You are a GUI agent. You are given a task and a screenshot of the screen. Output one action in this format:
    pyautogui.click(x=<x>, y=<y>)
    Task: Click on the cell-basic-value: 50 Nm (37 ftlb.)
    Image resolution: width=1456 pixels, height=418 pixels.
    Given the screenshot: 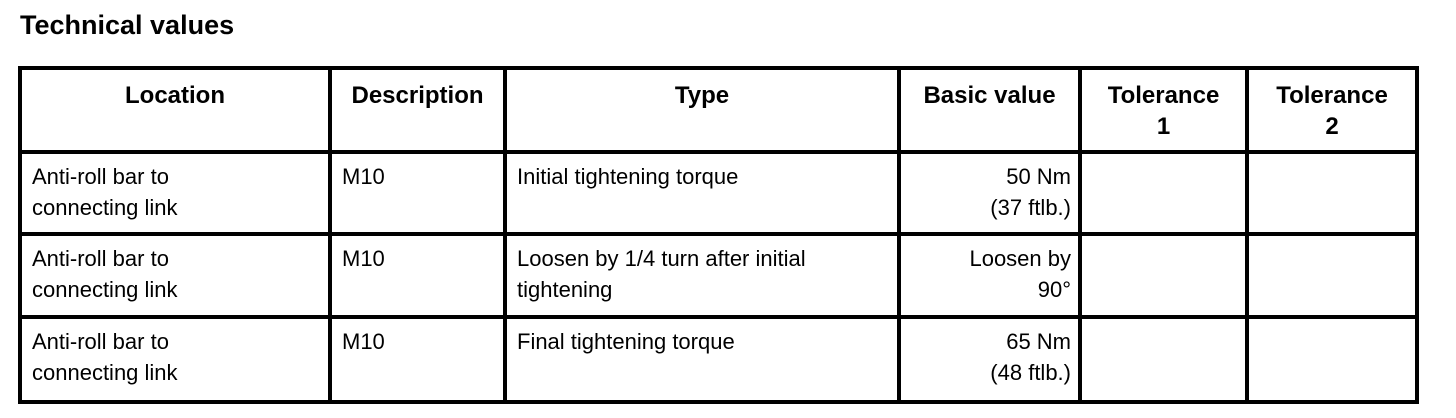 What is the action you would take?
    pyautogui.click(x=989, y=193)
    